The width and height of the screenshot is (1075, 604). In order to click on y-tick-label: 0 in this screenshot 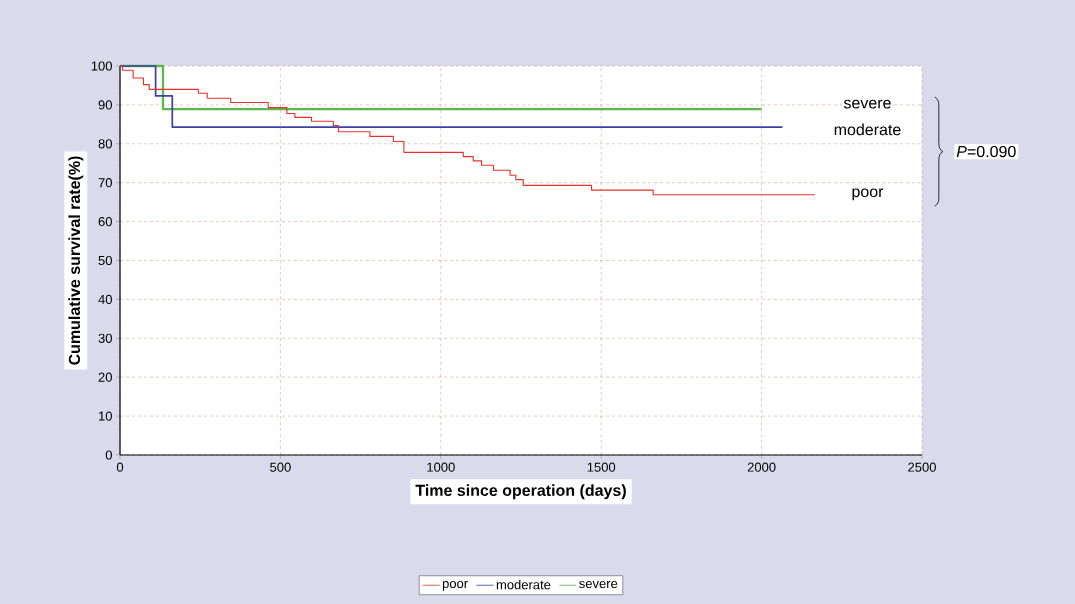, I will do `click(108, 455)`.